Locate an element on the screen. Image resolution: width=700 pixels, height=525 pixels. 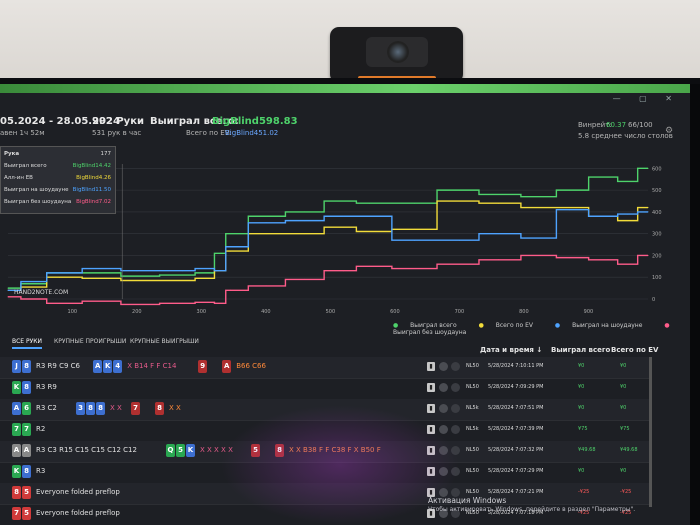
played-time: авен 1ч 52м is located at coordinates (22, 133).